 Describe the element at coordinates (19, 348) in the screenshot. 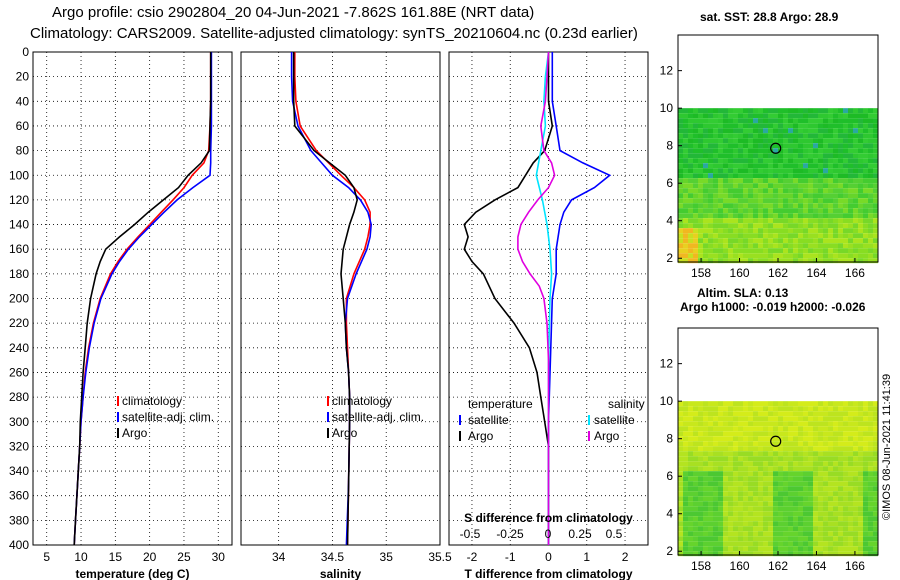

I see `y-tick-label: 240` at that location.